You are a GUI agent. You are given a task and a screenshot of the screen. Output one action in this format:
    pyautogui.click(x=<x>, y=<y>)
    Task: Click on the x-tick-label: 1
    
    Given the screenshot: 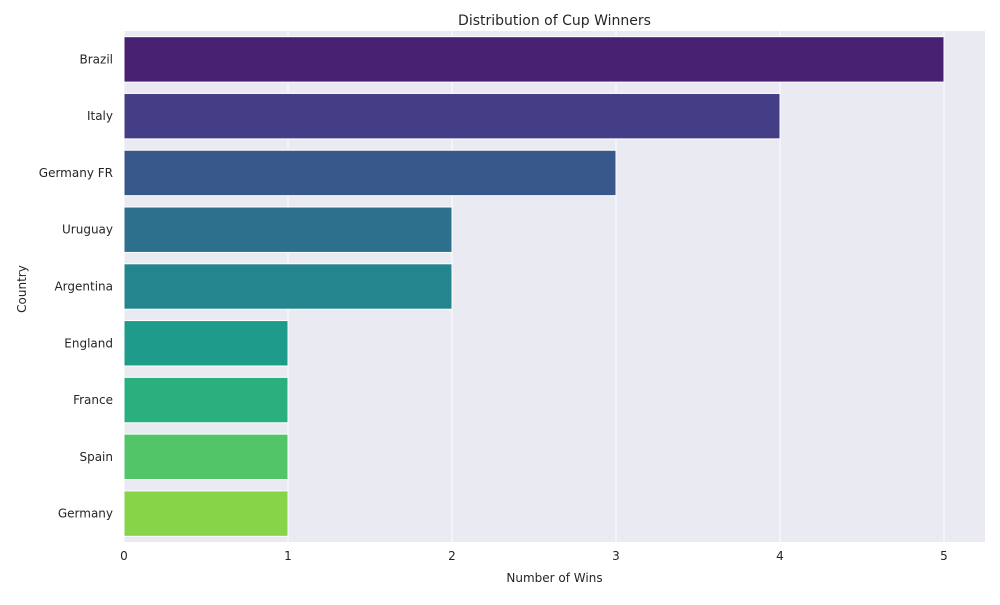 What is the action you would take?
    pyautogui.click(x=288, y=556)
    